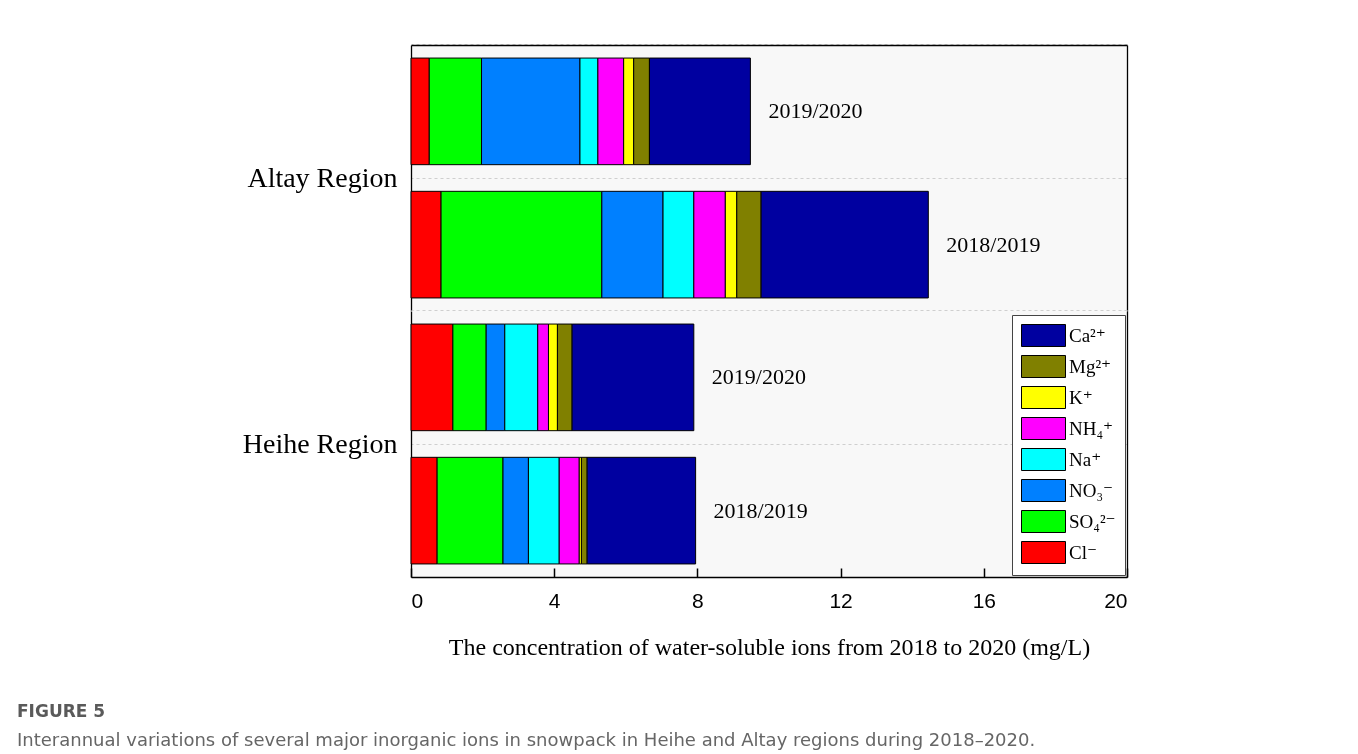 The image size is (1358, 754). I want to click on x-tick-label: 8, so click(698, 600).